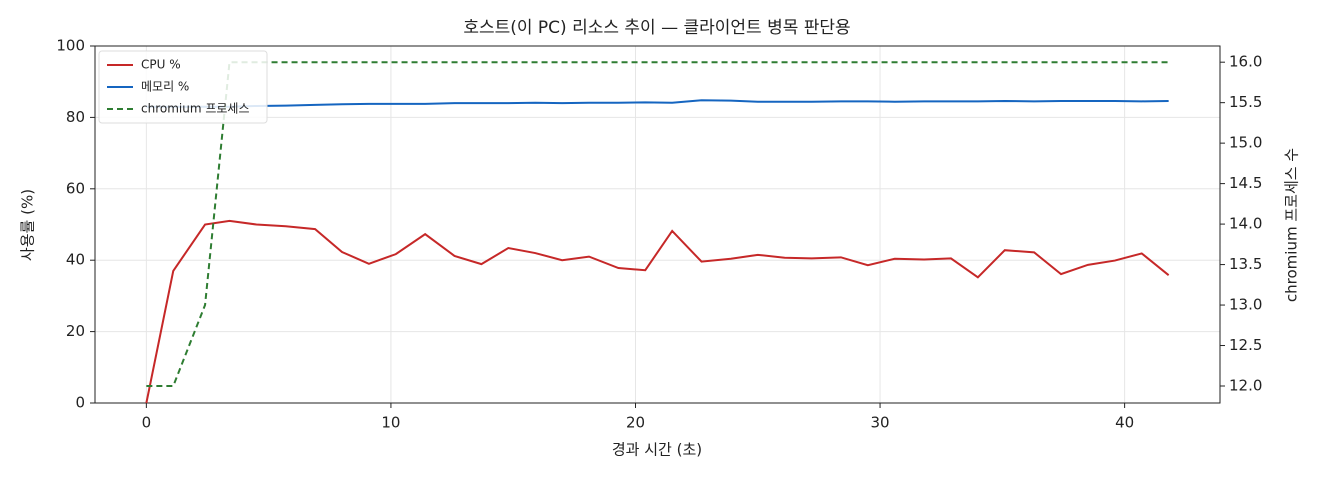 This screenshot has width=1320, height=480. Describe the element at coordinates (75, 117) in the screenshot. I see `y-tick-label: 80` at that location.